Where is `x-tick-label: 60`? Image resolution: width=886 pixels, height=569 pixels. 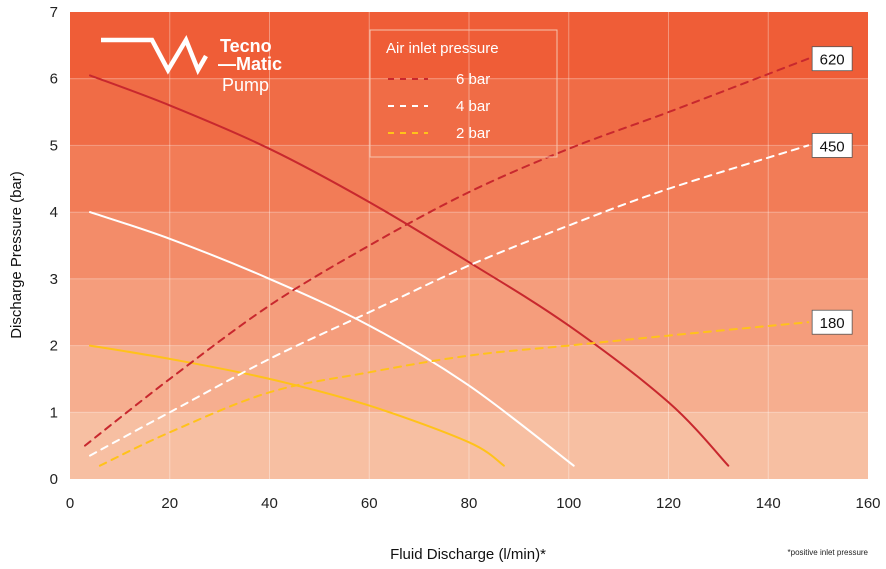
x-tick-label: 60 is located at coordinates (369, 503).